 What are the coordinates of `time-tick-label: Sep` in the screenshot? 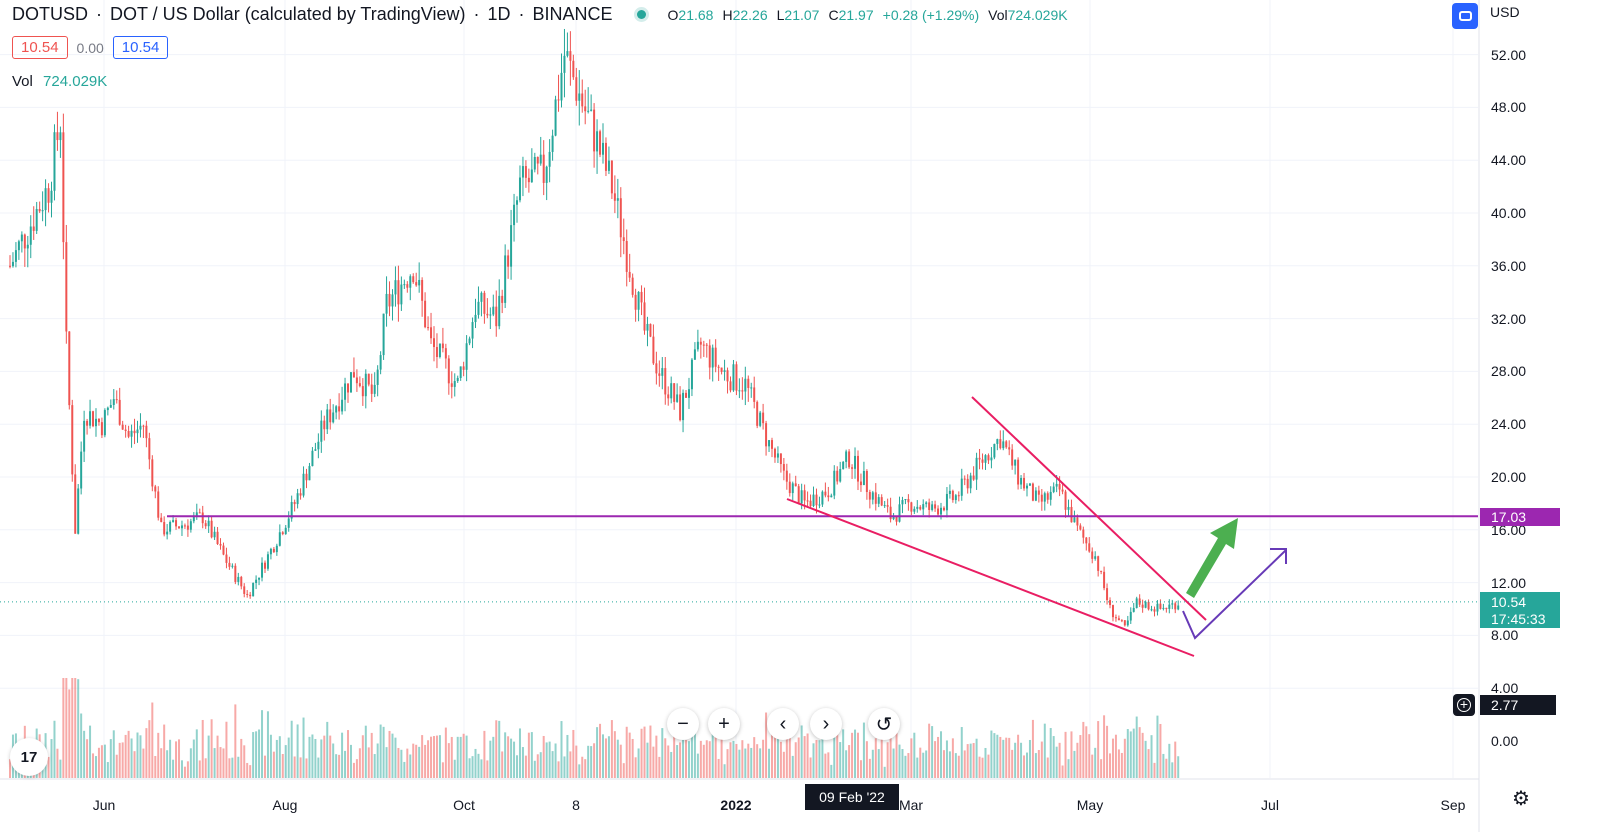 It's located at (1453, 805).